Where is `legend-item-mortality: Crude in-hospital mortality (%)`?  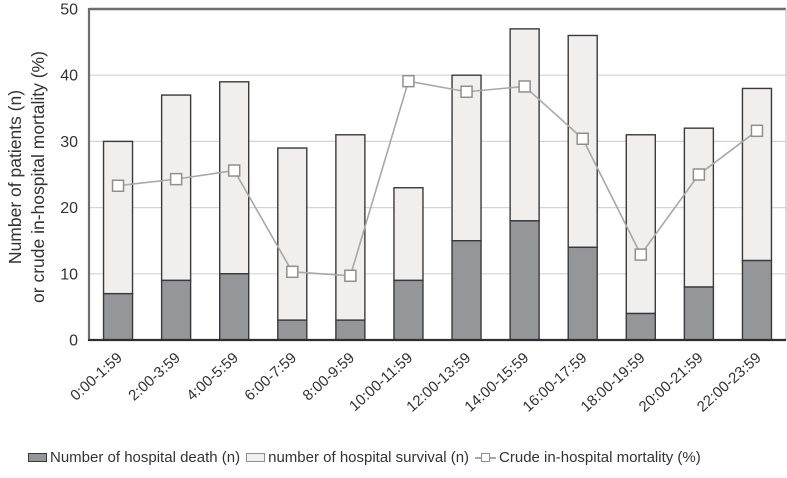 legend-item-mortality: Crude in-hospital mortality (%) is located at coordinates (588, 457).